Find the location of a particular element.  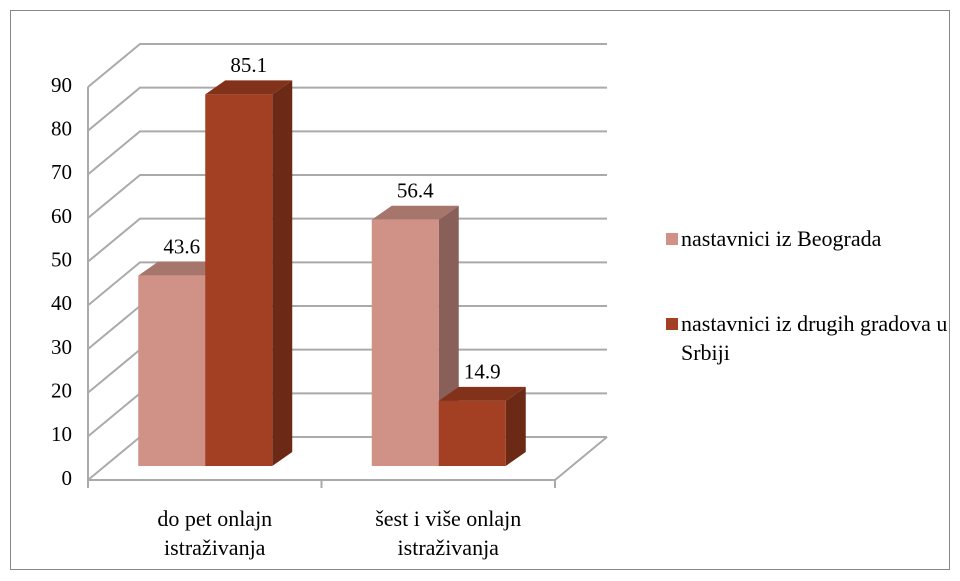

data-label: 56.4 is located at coordinates (415, 191).